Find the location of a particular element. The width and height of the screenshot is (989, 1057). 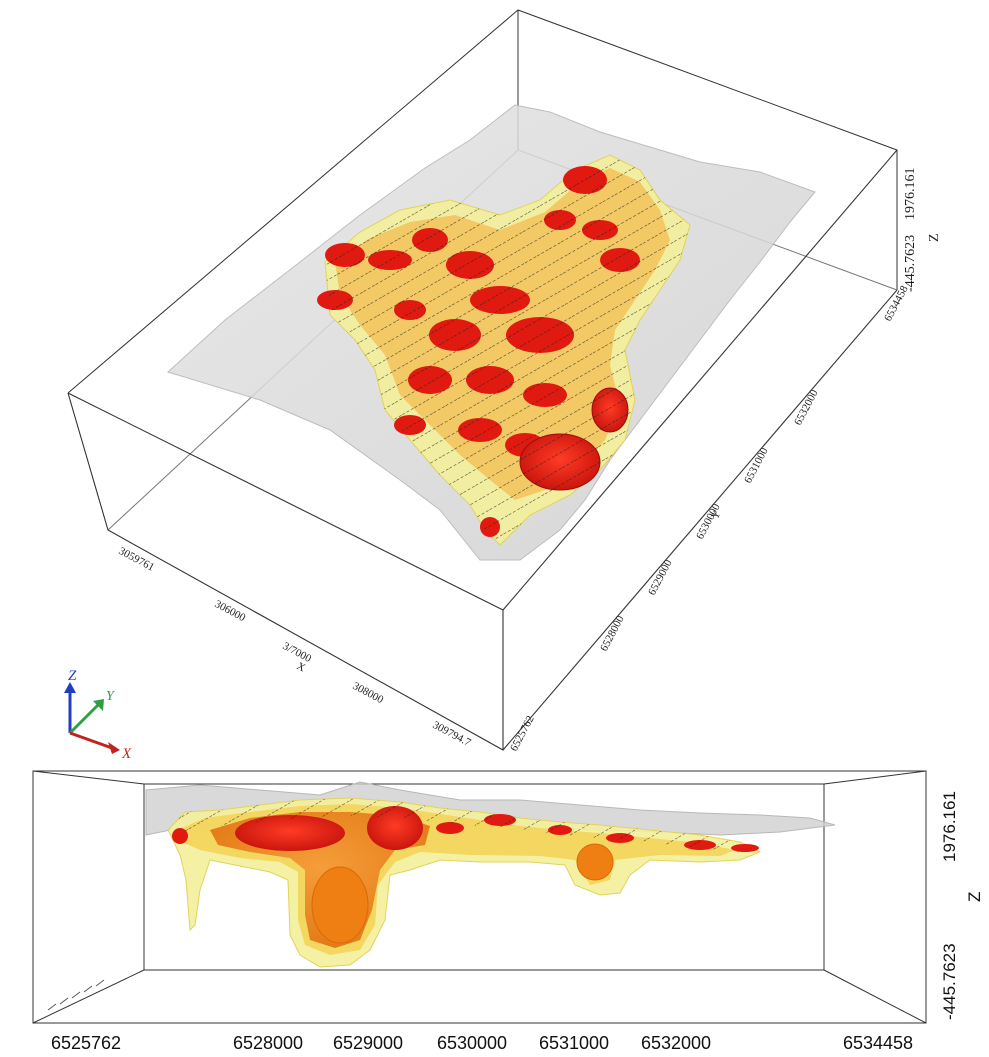

box-inner is located at coordinates (484, 877).